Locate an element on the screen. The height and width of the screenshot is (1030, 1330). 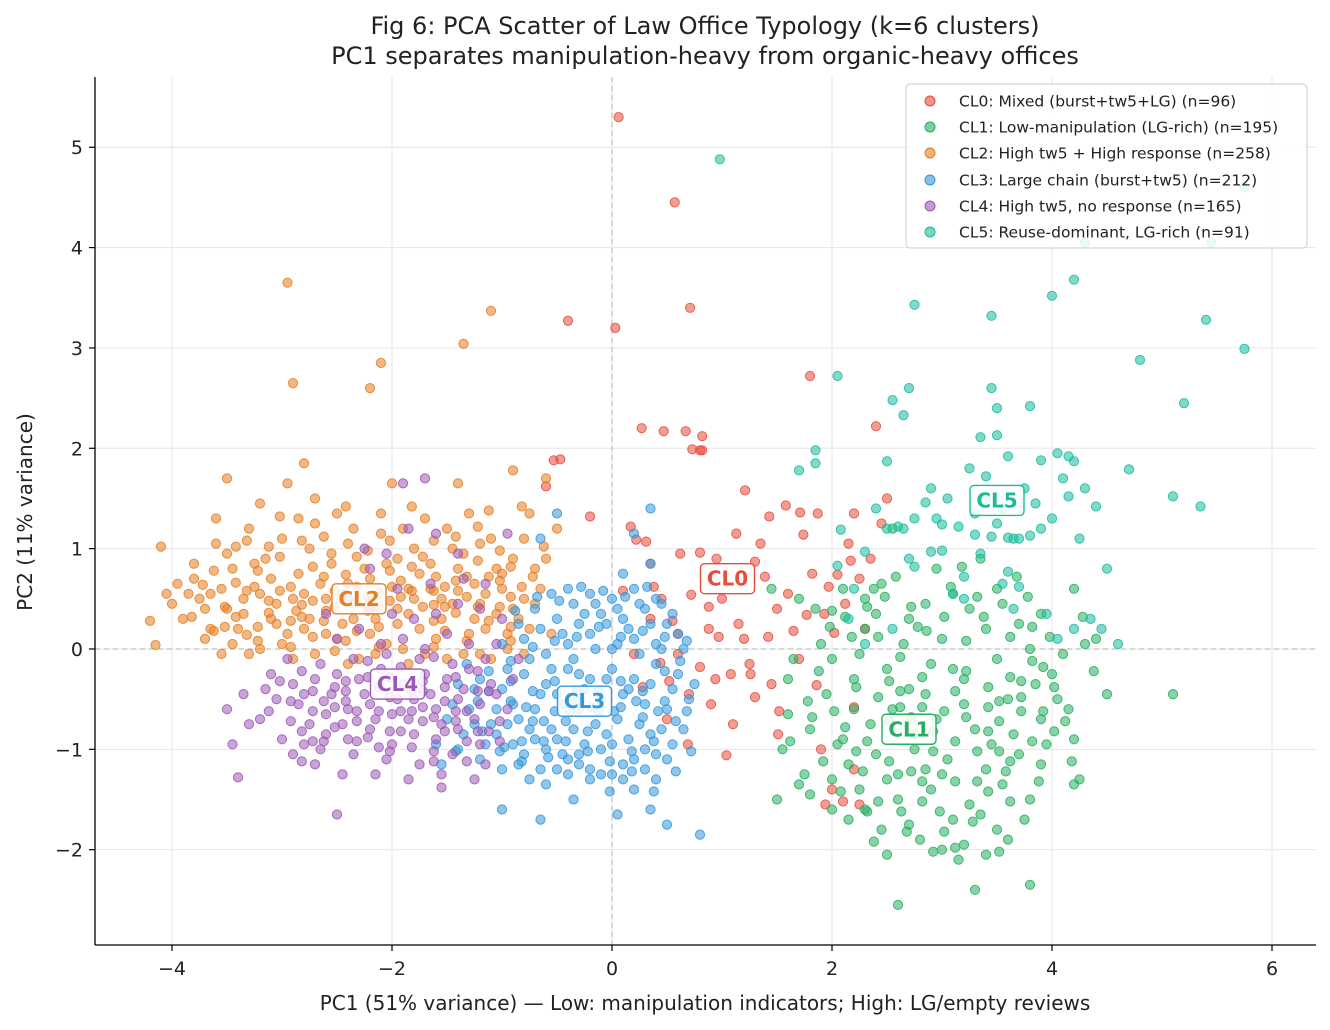
y-tick-label: 2 is located at coordinates (77, 449).